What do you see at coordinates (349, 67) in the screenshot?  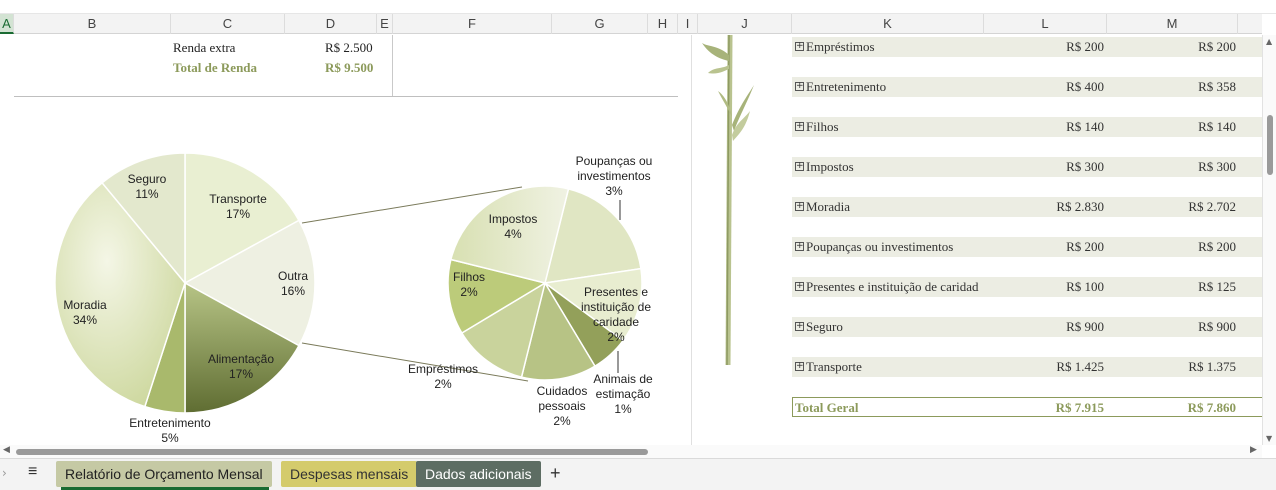 I see `income-total-value: R$ 9.500` at bounding box center [349, 67].